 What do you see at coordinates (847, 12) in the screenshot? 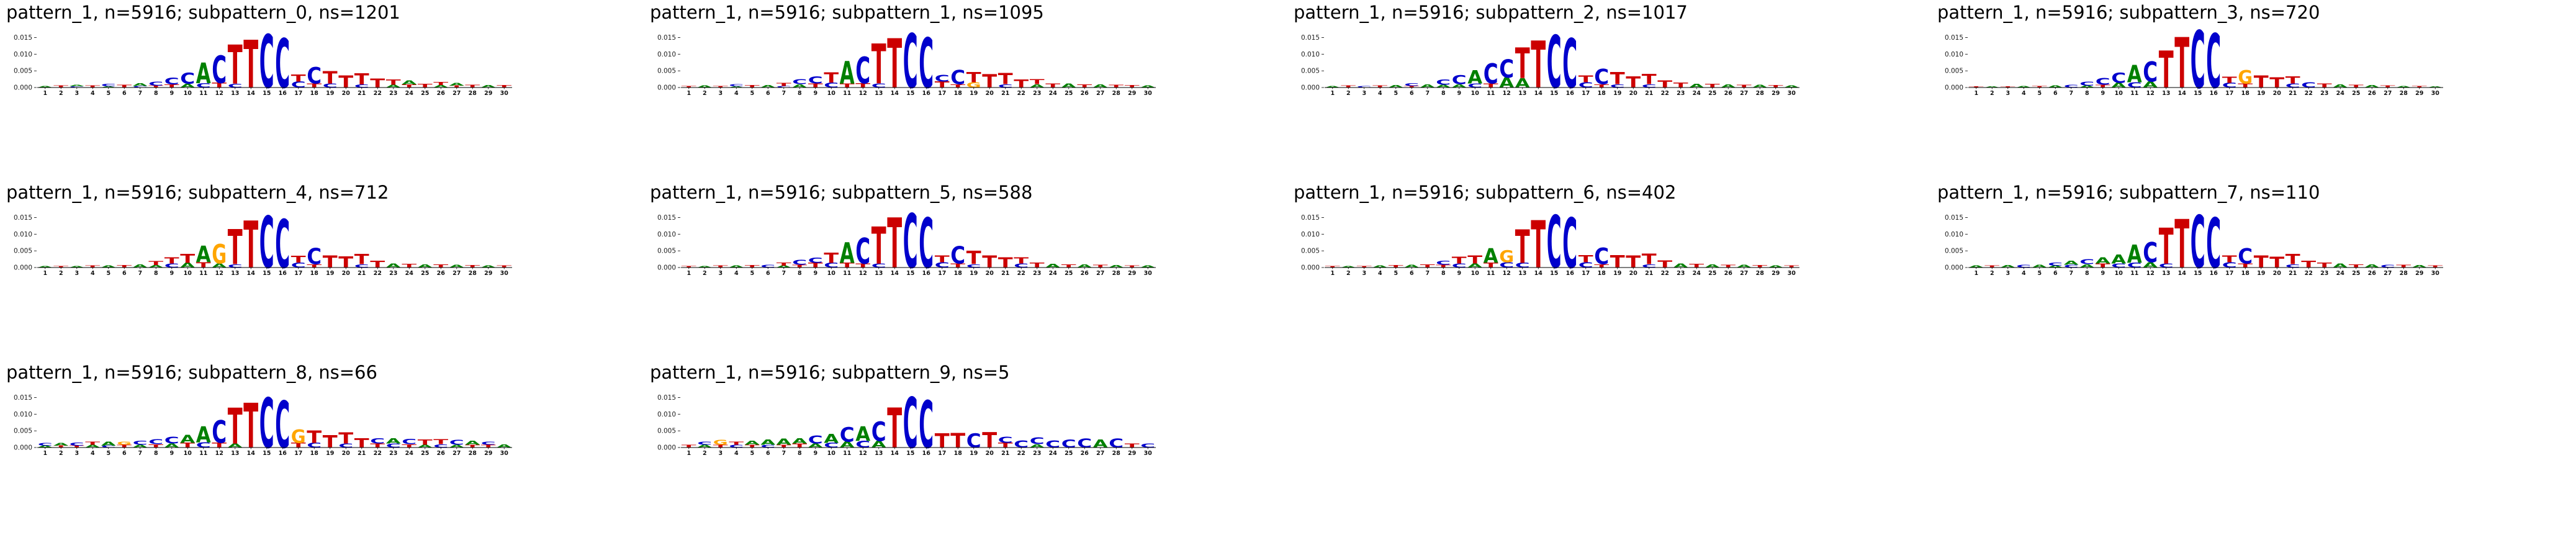
I see `subplot-title: pattern_1, n=5916; subpattern_1, ns=1095` at bounding box center [847, 12].